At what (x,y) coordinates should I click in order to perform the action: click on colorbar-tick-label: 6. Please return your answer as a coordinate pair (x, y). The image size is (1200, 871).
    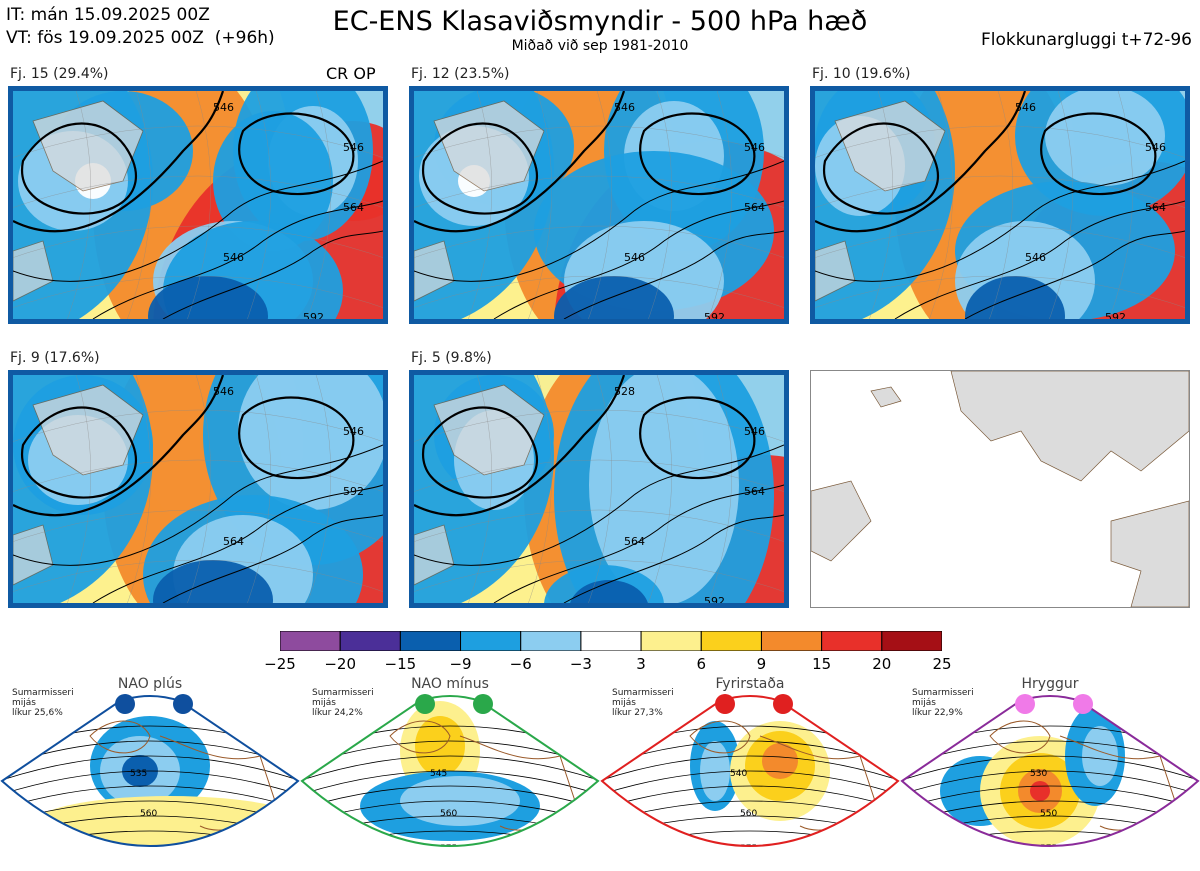
    Looking at the image, I should click on (701, 664).